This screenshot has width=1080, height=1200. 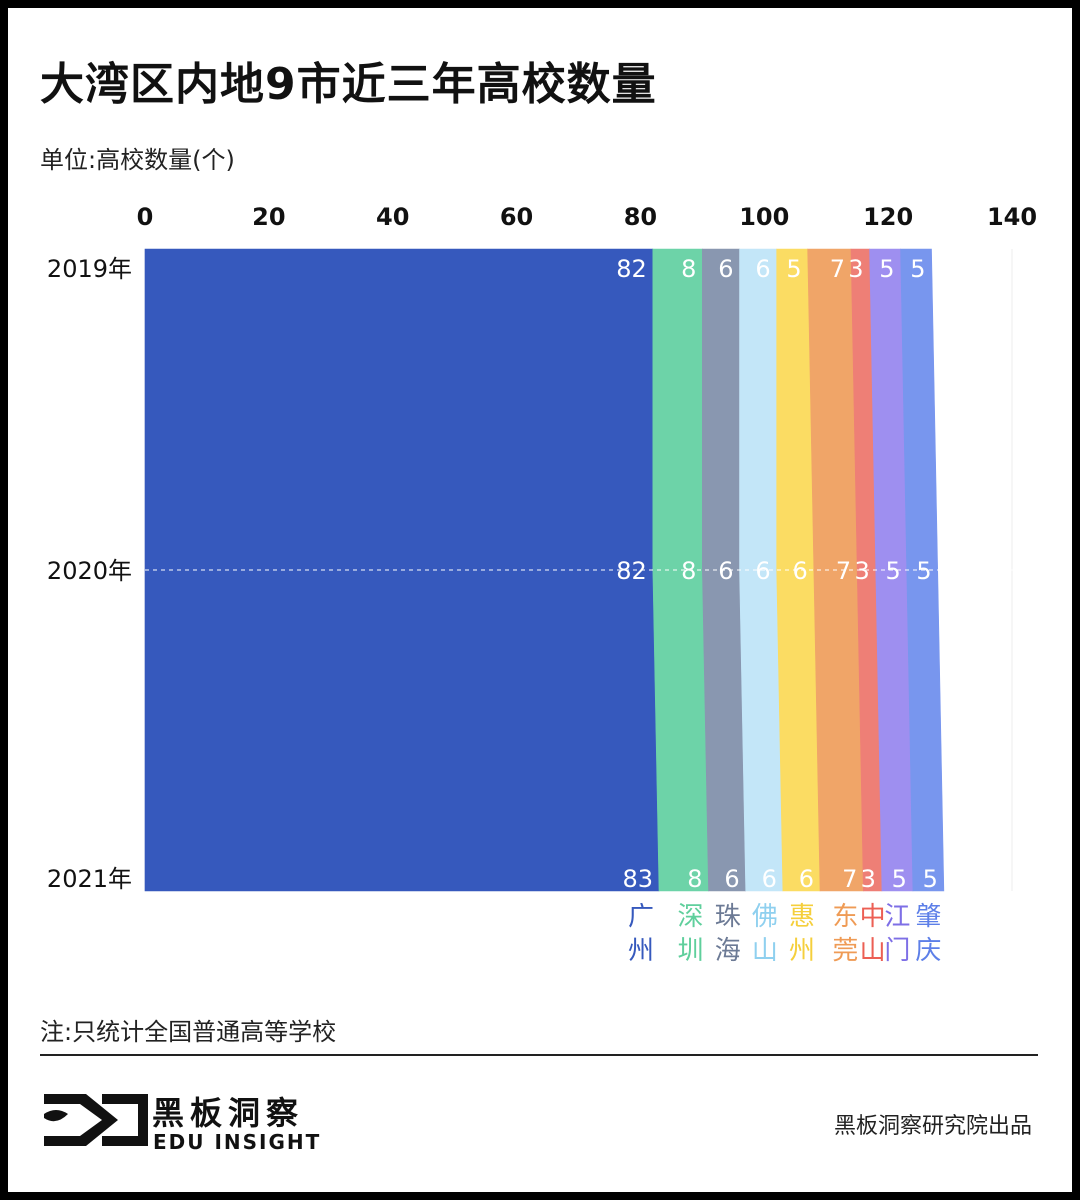 I want to click on brand-name-en: EDU INSIGHT, so click(x=237, y=1142).